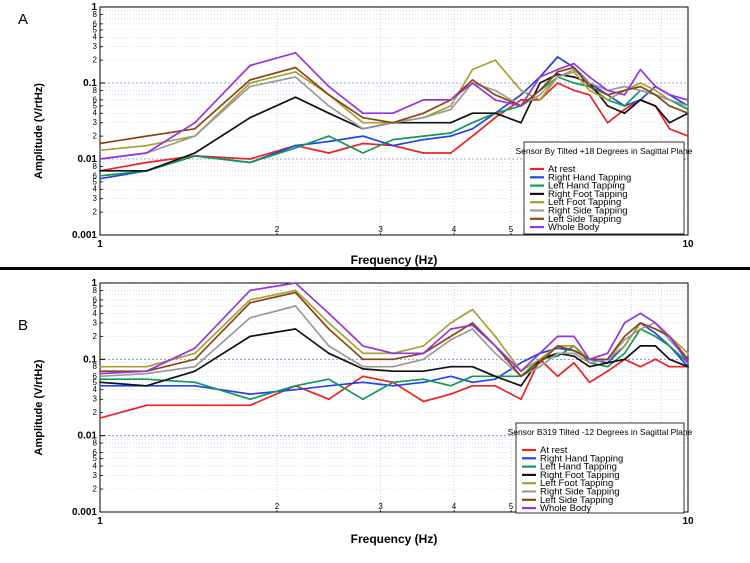 This screenshot has width=750, height=563. I want to click on legend-entry: Whole Body, so click(565, 508).